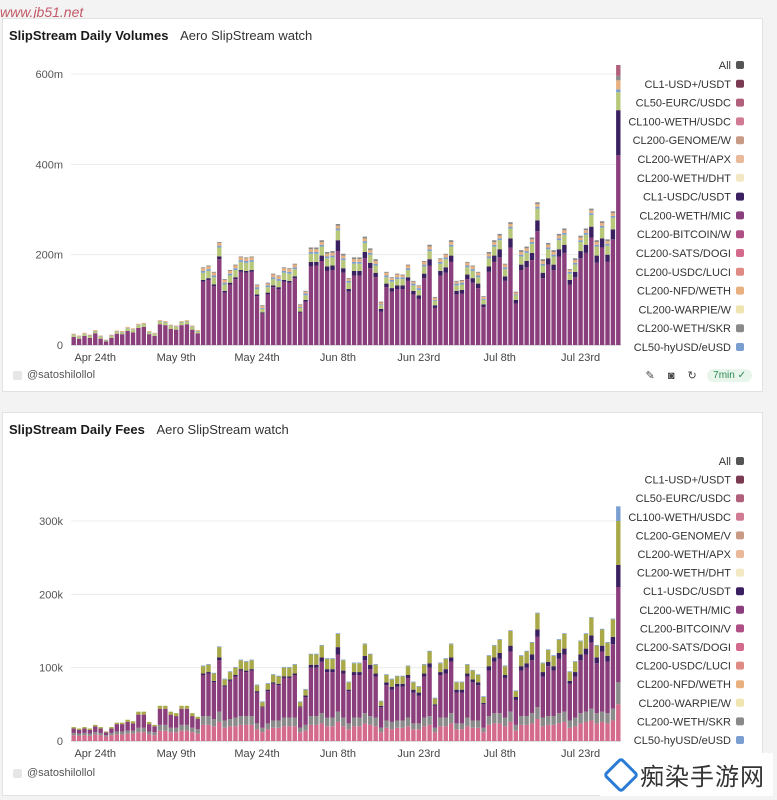  What do you see at coordinates (685, 611) in the screenshot?
I see `legend-label: CL200-WETH/MIC` at bounding box center [685, 611].